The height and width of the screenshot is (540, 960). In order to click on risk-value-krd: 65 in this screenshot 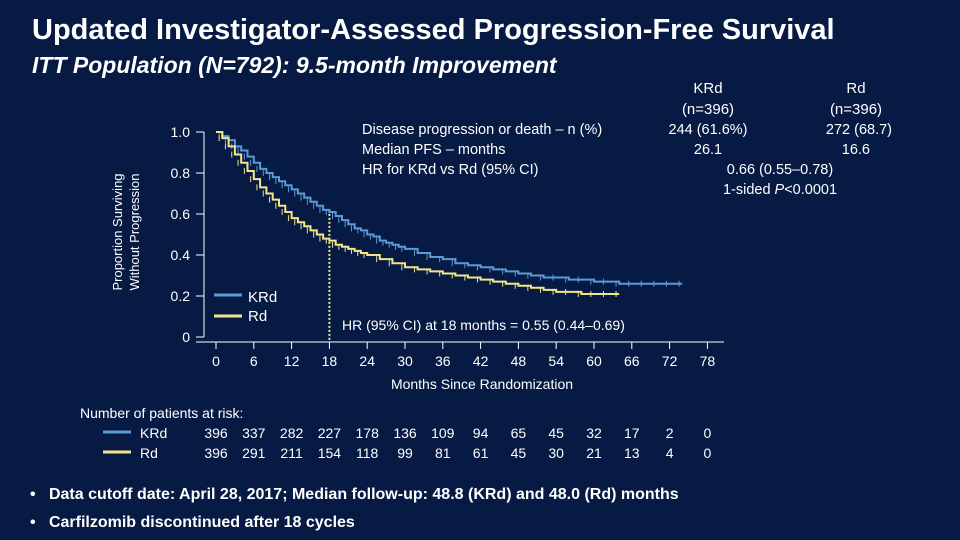, I will do `click(518, 433)`.